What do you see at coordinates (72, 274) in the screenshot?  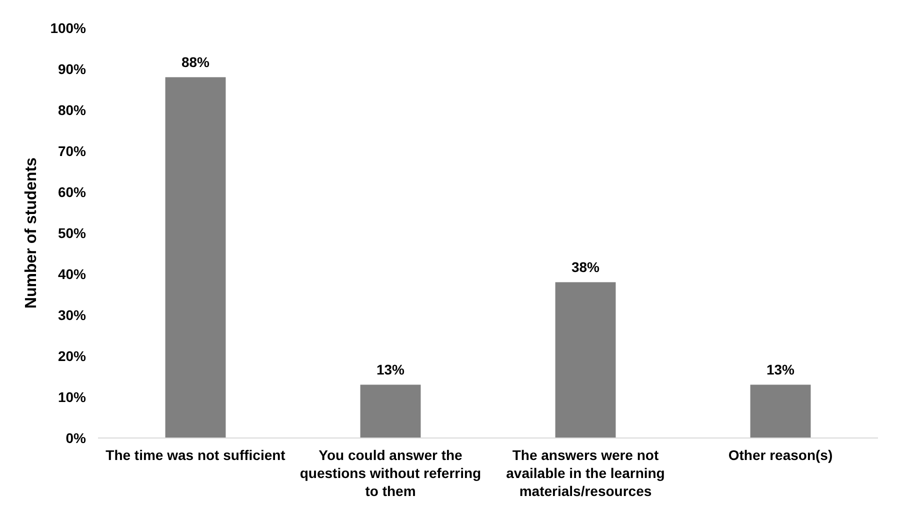 I see `y-tick-label: 40%` at bounding box center [72, 274].